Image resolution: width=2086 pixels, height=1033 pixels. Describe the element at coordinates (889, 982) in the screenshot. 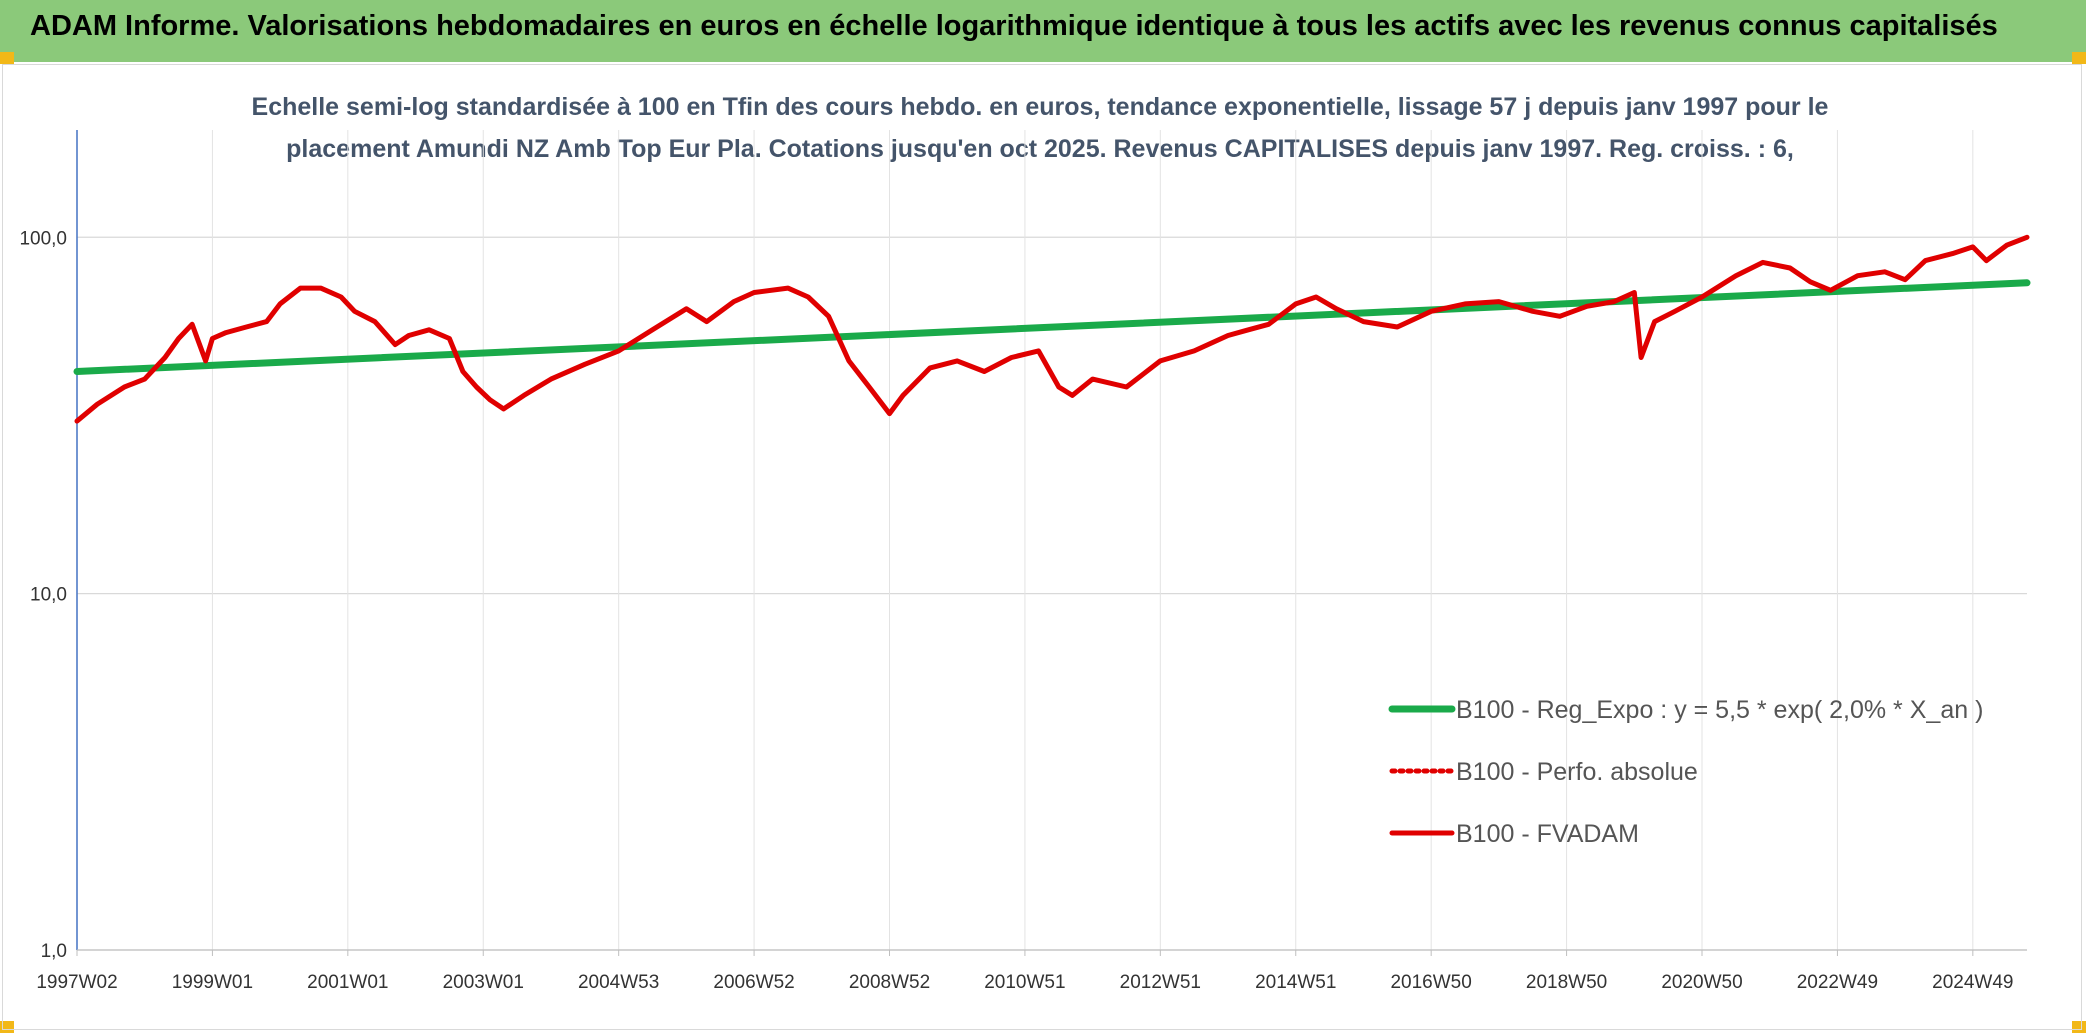

I see `x-tick-label: 2008W52` at that location.